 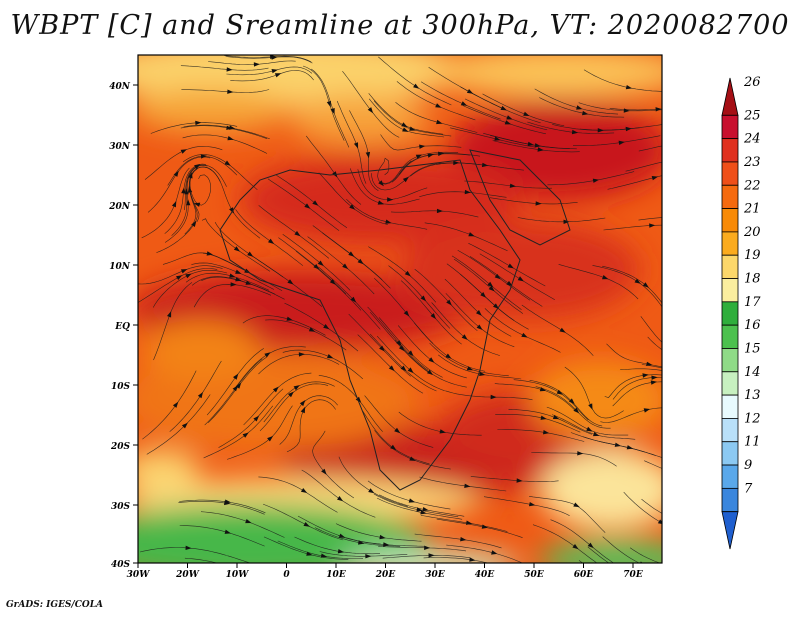 I want to click on lat-tick-label: 20N, so click(x=119, y=207).